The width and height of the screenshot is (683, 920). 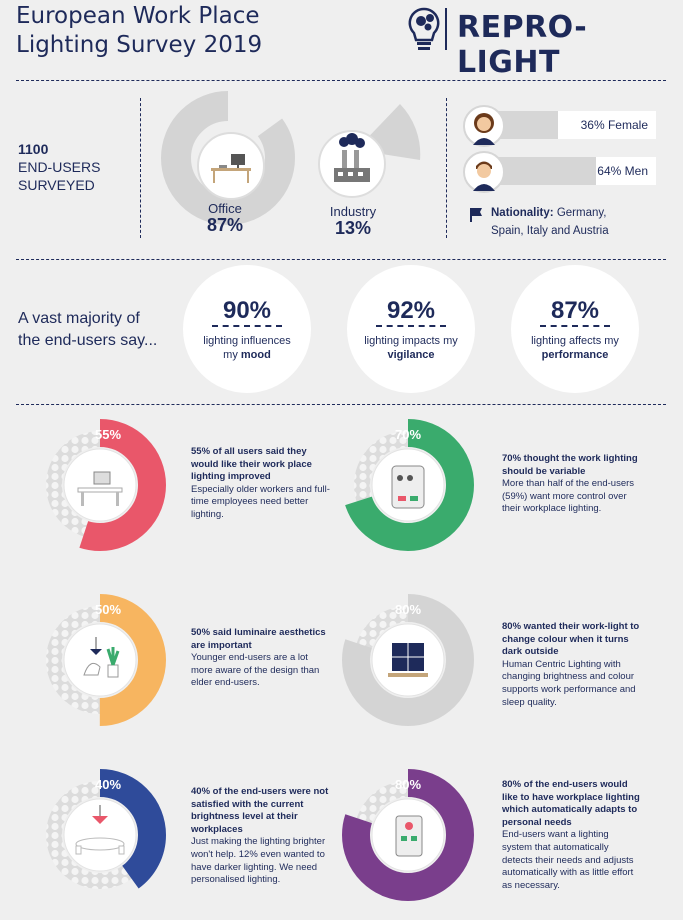 I want to click on stat-text-2: performance, so click(x=575, y=355).